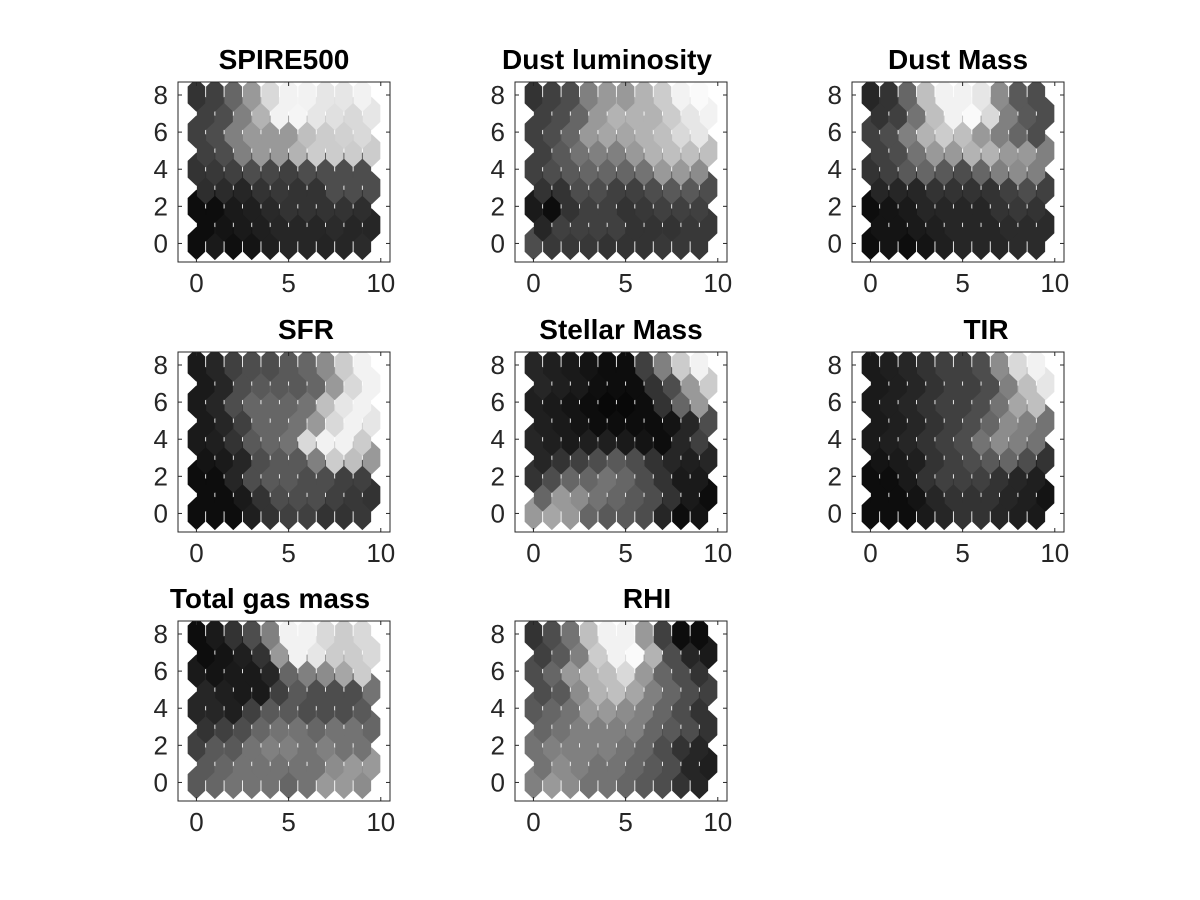 The image size is (1200, 900). I want to click on panel-title: Dust luminosity, so click(607, 59).